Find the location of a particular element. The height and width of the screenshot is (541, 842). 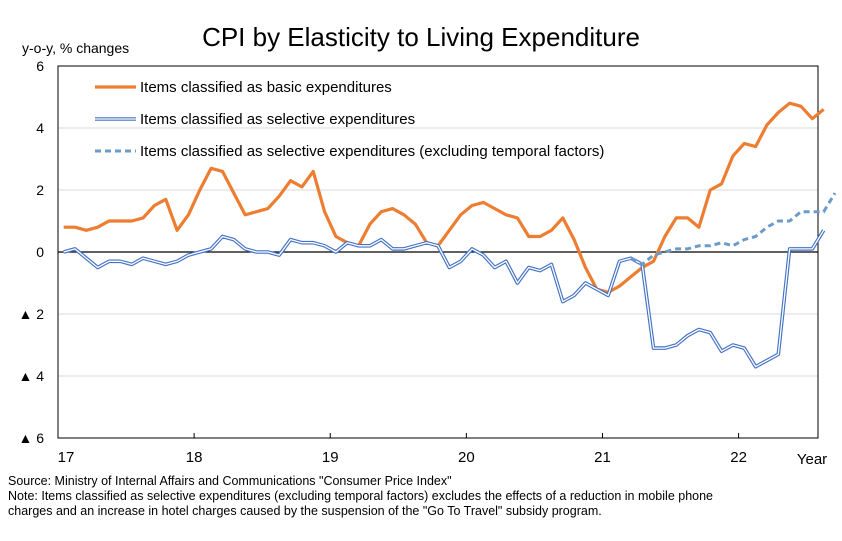

x-tick-label: 20 is located at coordinates (466, 457).